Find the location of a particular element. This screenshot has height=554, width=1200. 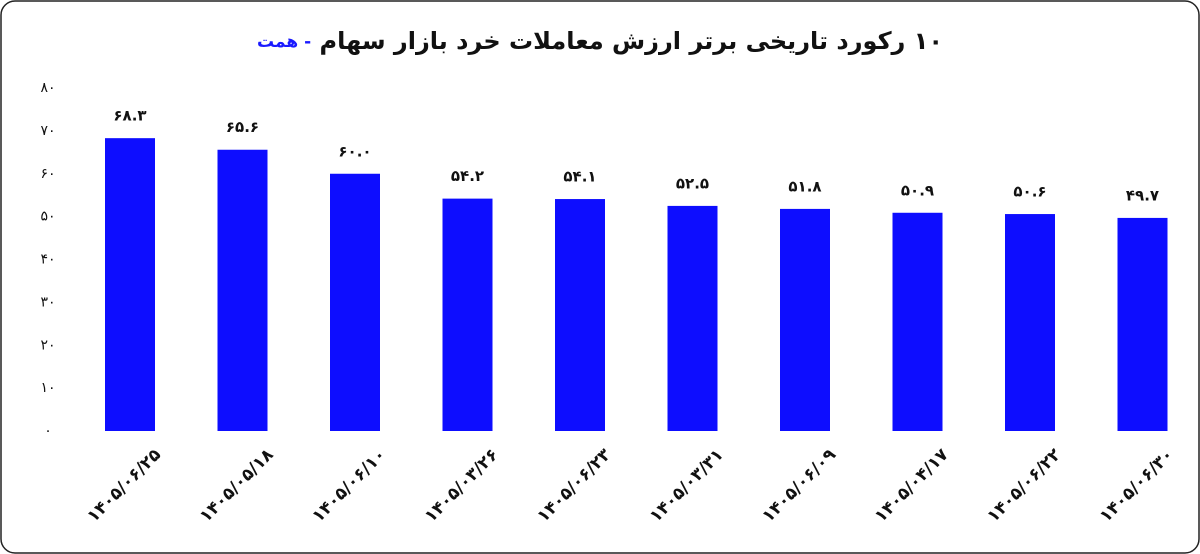

y-tick-label: ۲۰ is located at coordinates (47, 345).